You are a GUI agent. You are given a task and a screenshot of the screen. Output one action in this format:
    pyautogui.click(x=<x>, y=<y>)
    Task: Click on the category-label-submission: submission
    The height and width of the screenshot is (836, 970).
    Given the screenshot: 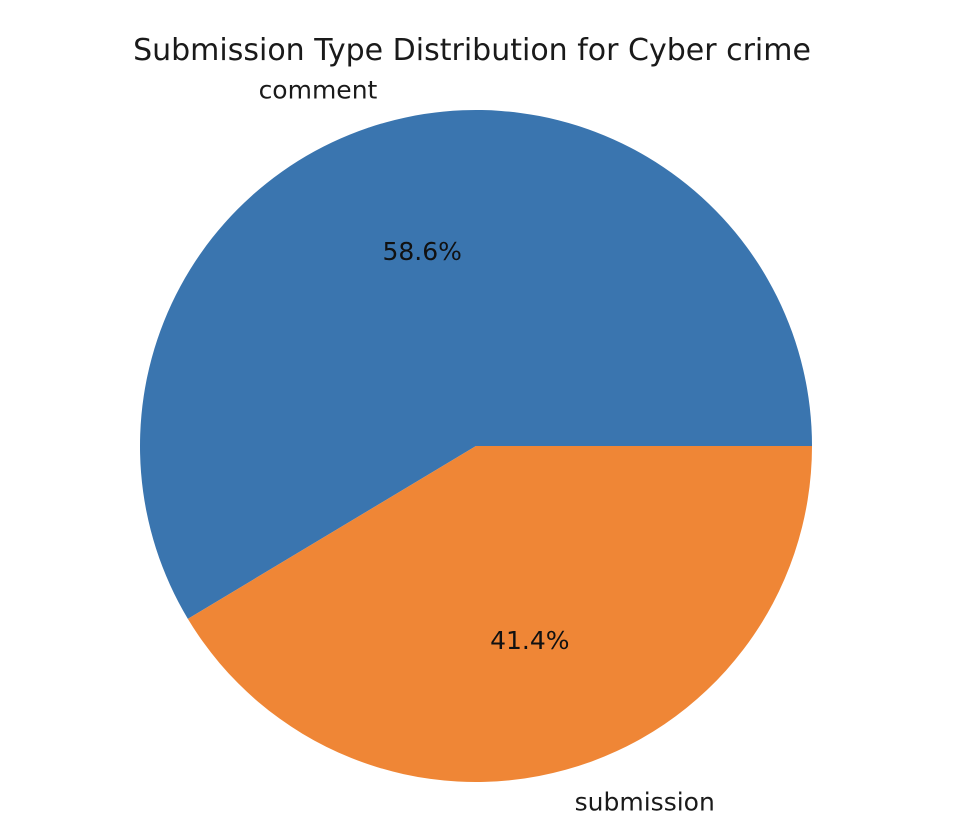 What is the action you would take?
    pyautogui.click(x=645, y=802)
    